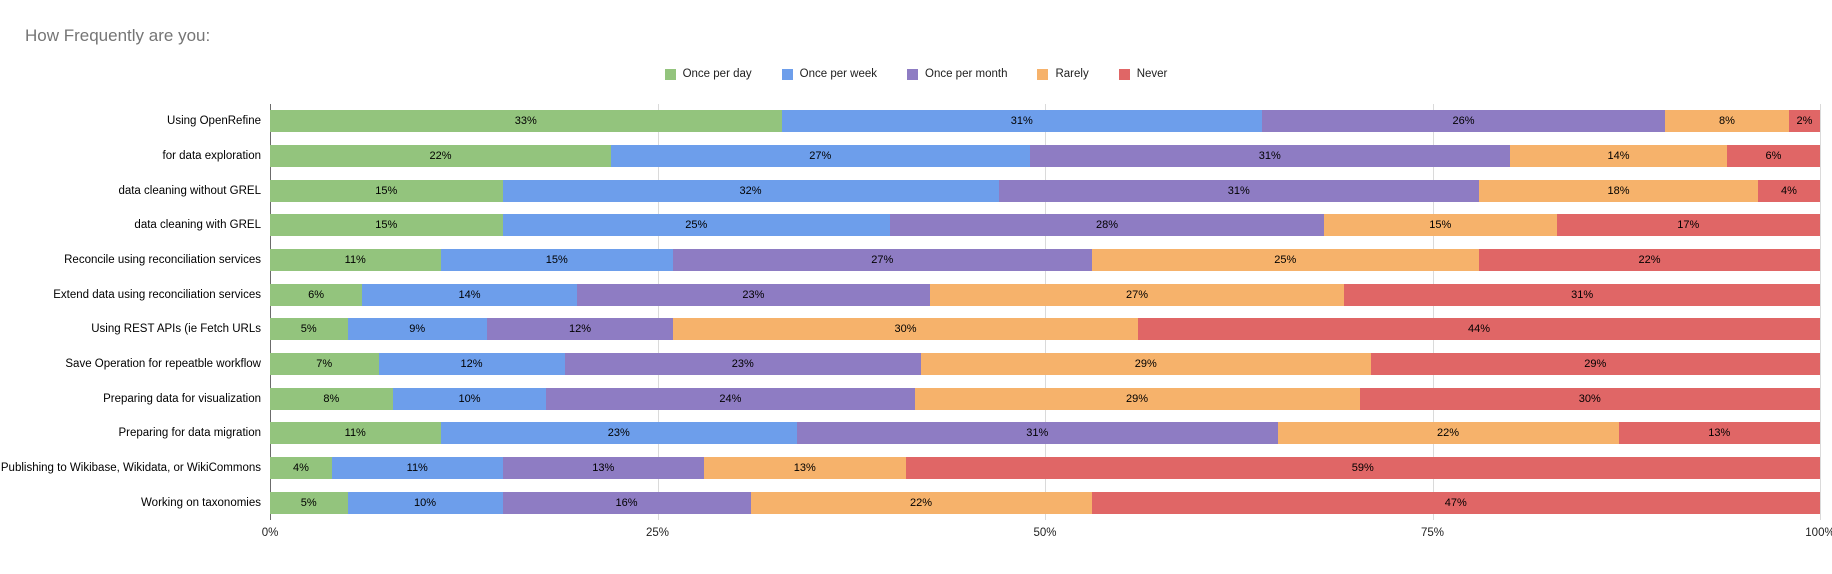 The image size is (1832, 574). I want to click on bar-segment-once-per-week: 31%, so click(1021, 121).